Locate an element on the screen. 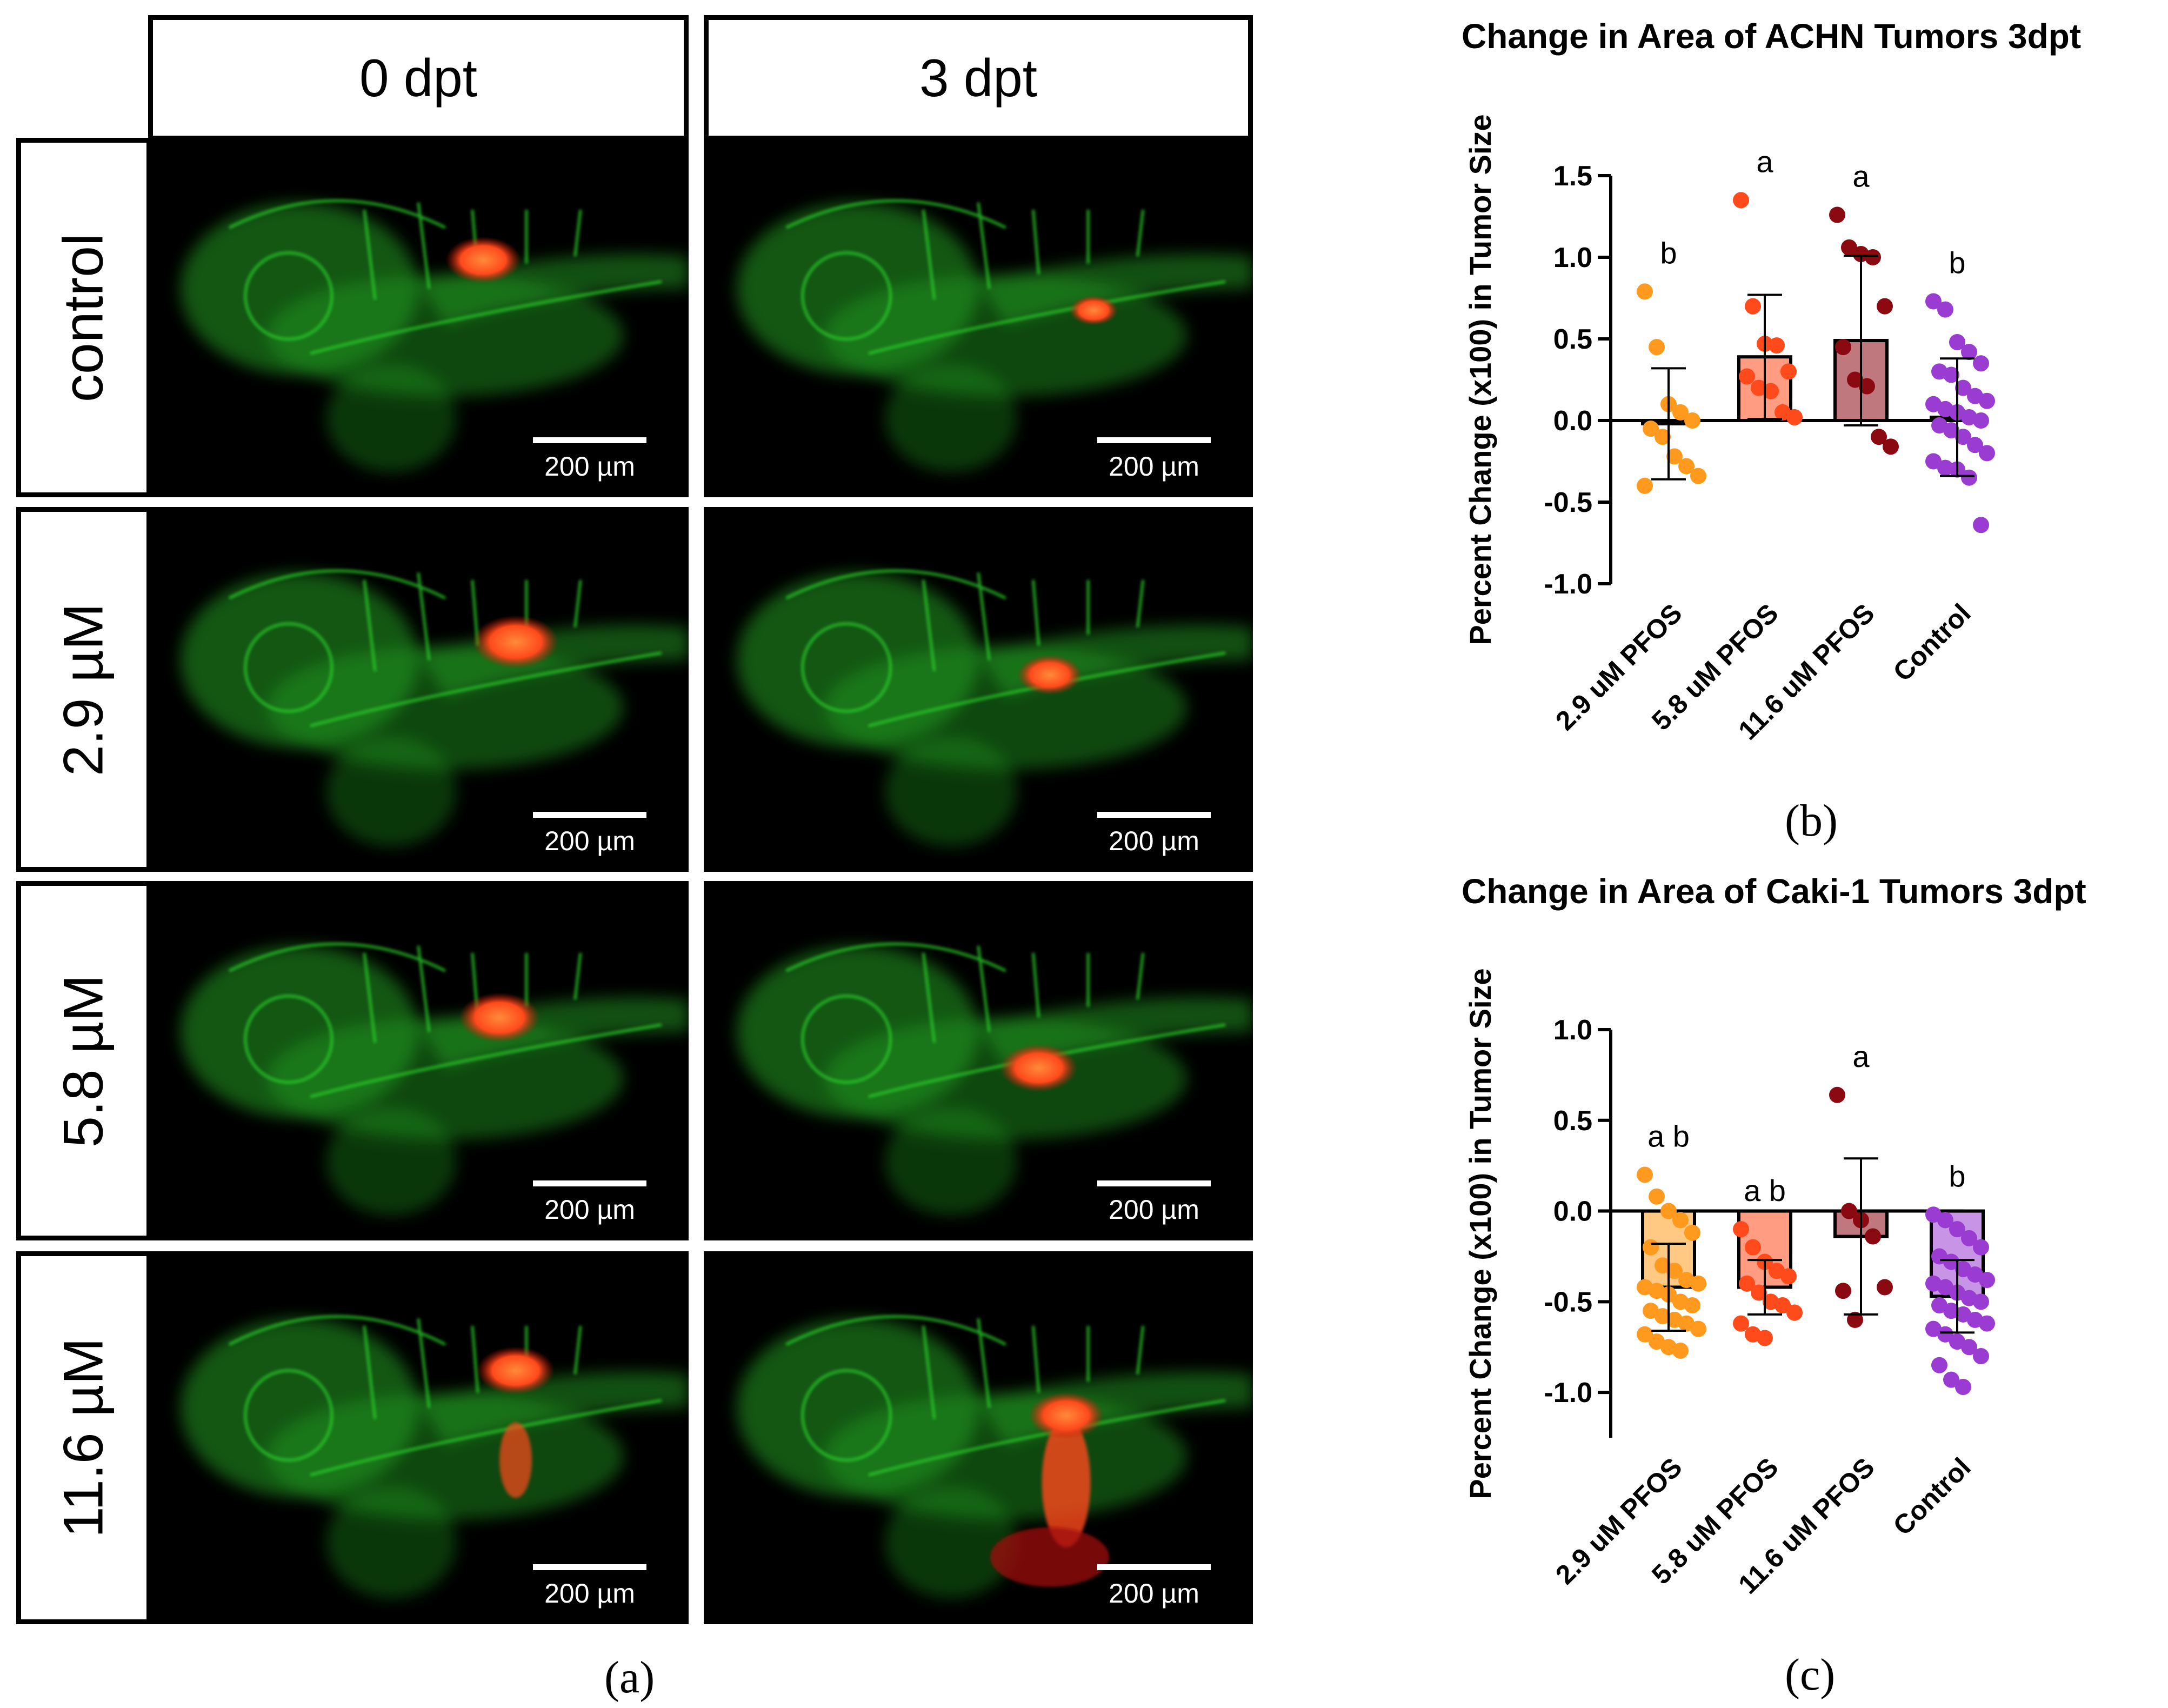 The image size is (2168, 1708). row-label-11-6: 11.6 µM is located at coordinates (83, 1437).